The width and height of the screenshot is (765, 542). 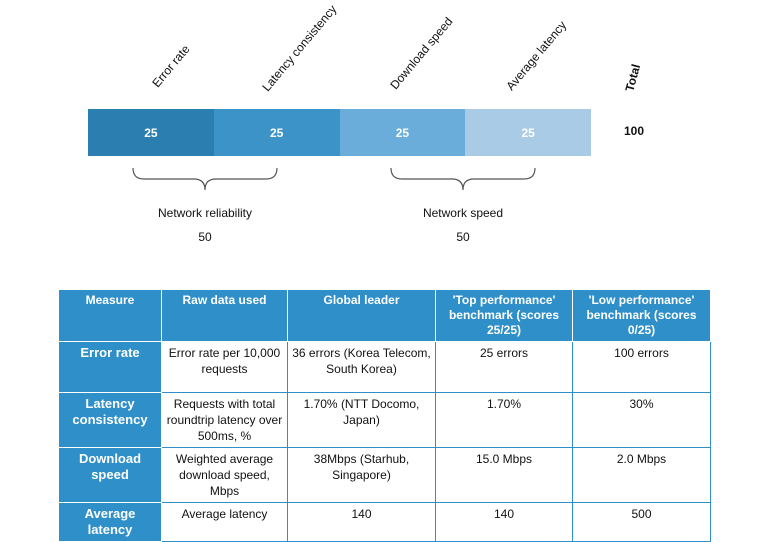 I want to click on bracket-network-reliability, so click(x=205, y=179).